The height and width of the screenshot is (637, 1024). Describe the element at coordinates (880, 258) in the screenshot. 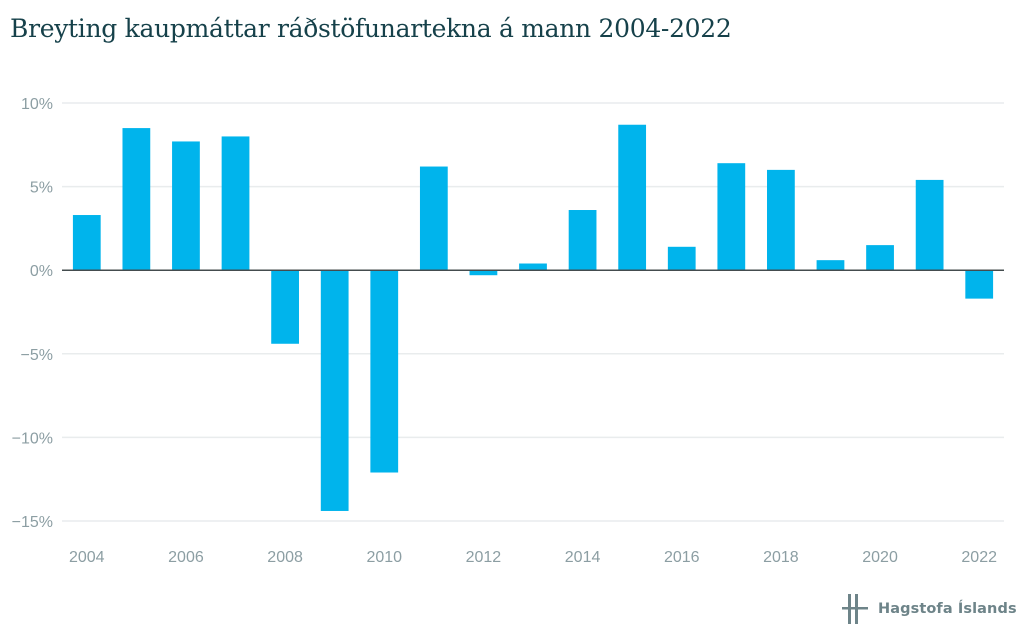

I see `bar-2020` at that location.